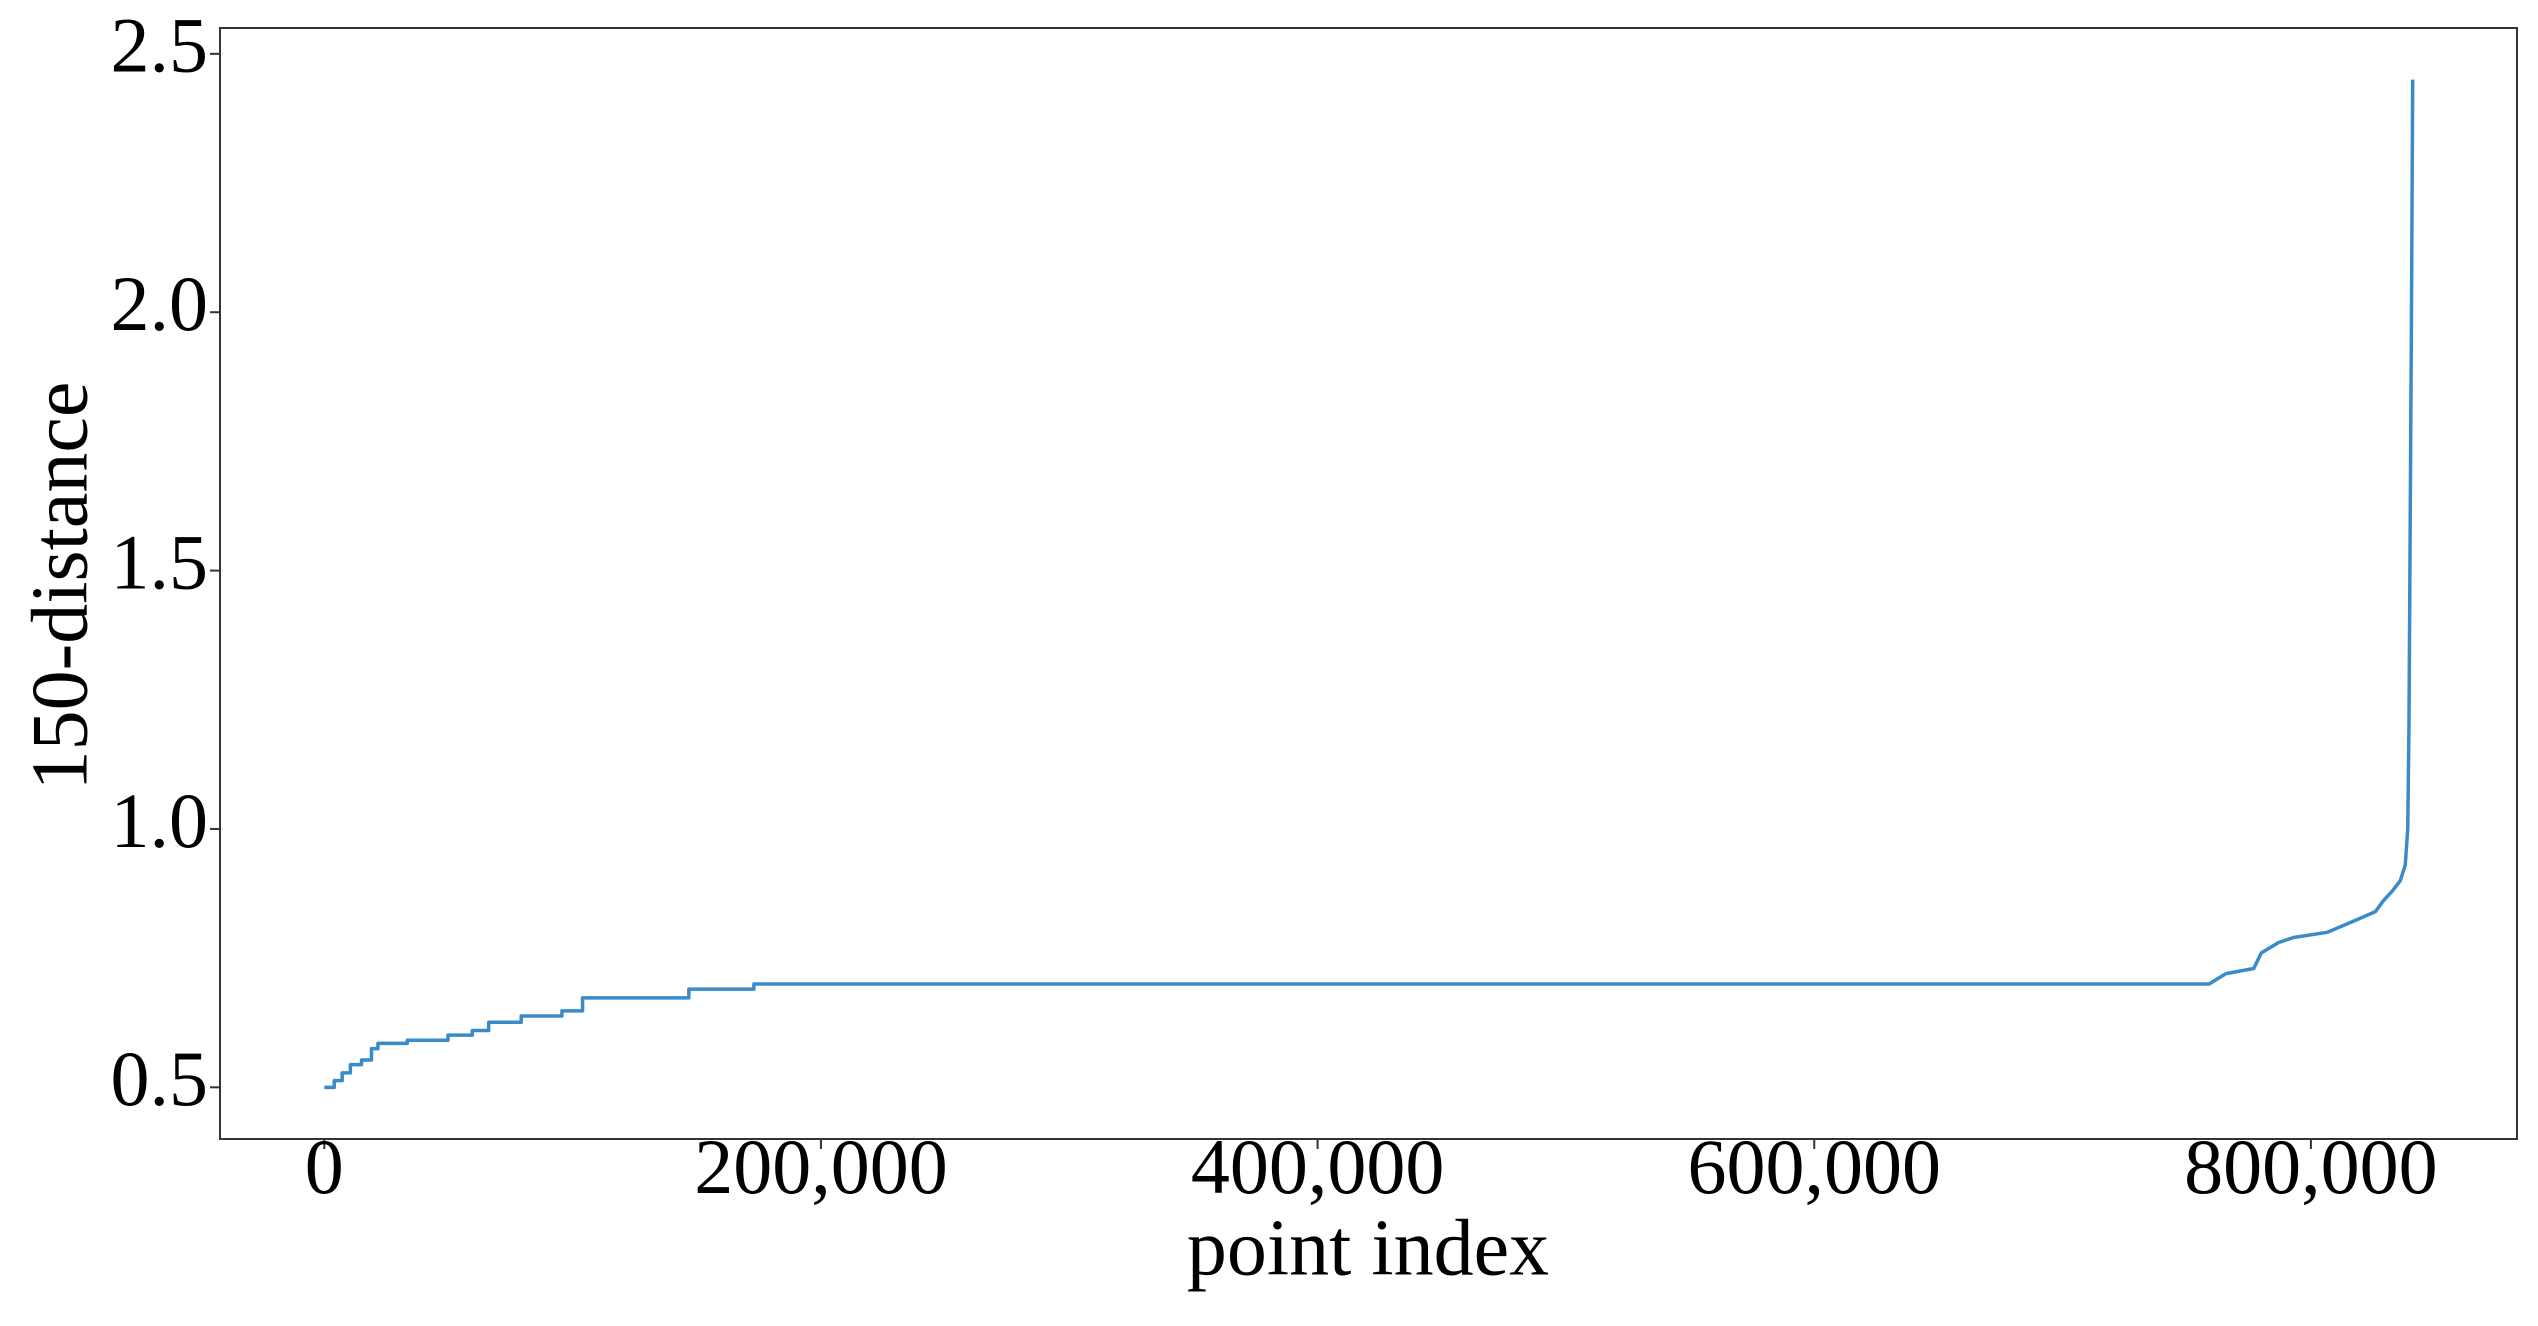  I want to click on x-axis-label: point index, so click(1368, 1248).